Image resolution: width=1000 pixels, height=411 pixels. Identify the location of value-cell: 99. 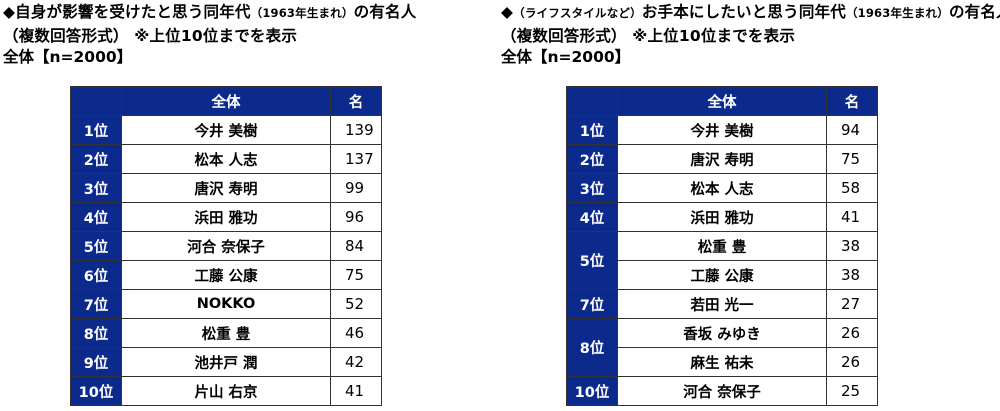
(356, 188).